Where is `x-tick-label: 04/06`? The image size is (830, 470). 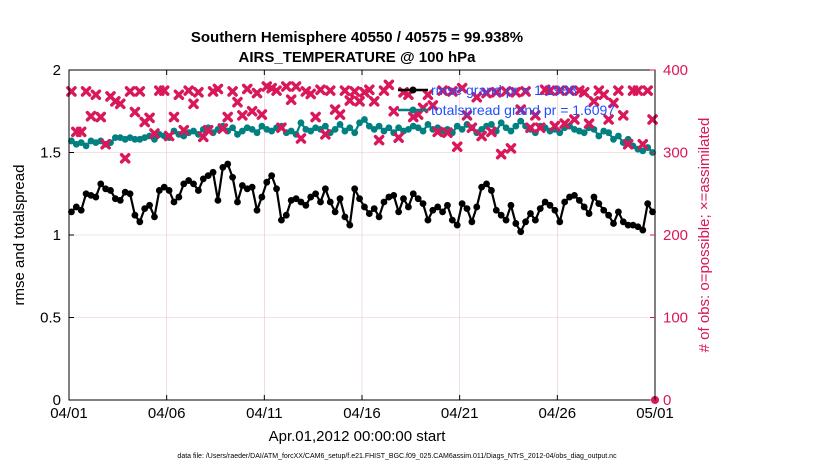 x-tick-label: 04/06 is located at coordinates (167, 413).